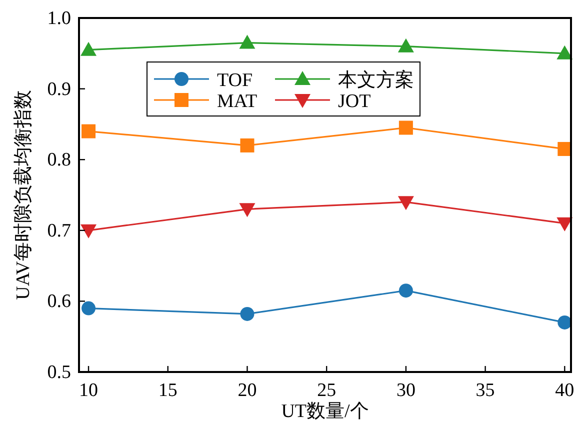 Image resolution: width=574 pixels, height=426 pixels. What do you see at coordinates (406, 390) in the screenshot?
I see `x-tick-label: 30` at bounding box center [406, 390].